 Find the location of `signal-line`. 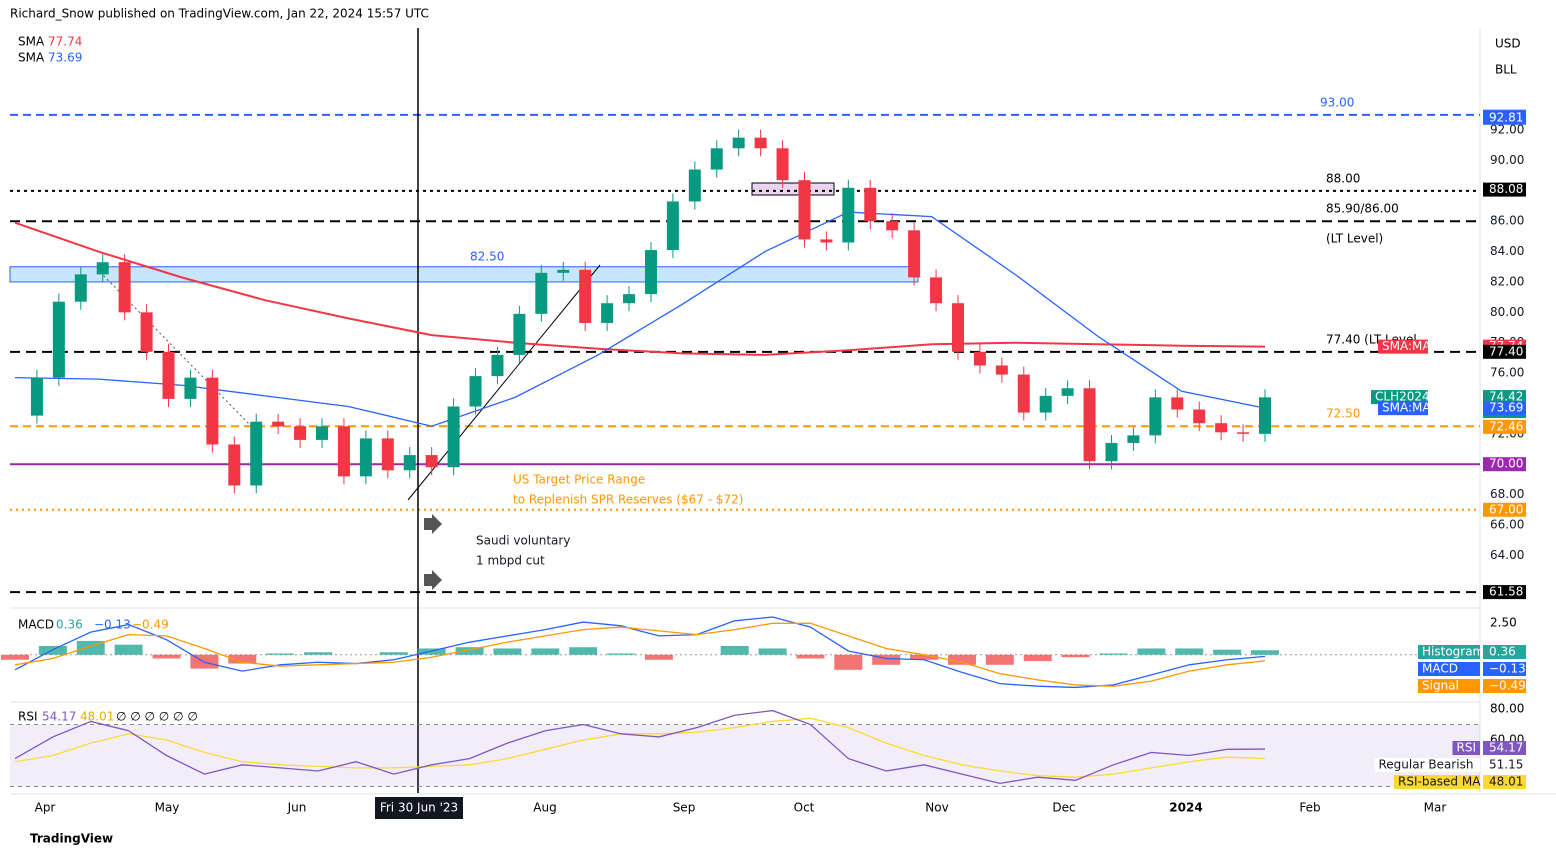

signal-line is located at coordinates (640, 654).